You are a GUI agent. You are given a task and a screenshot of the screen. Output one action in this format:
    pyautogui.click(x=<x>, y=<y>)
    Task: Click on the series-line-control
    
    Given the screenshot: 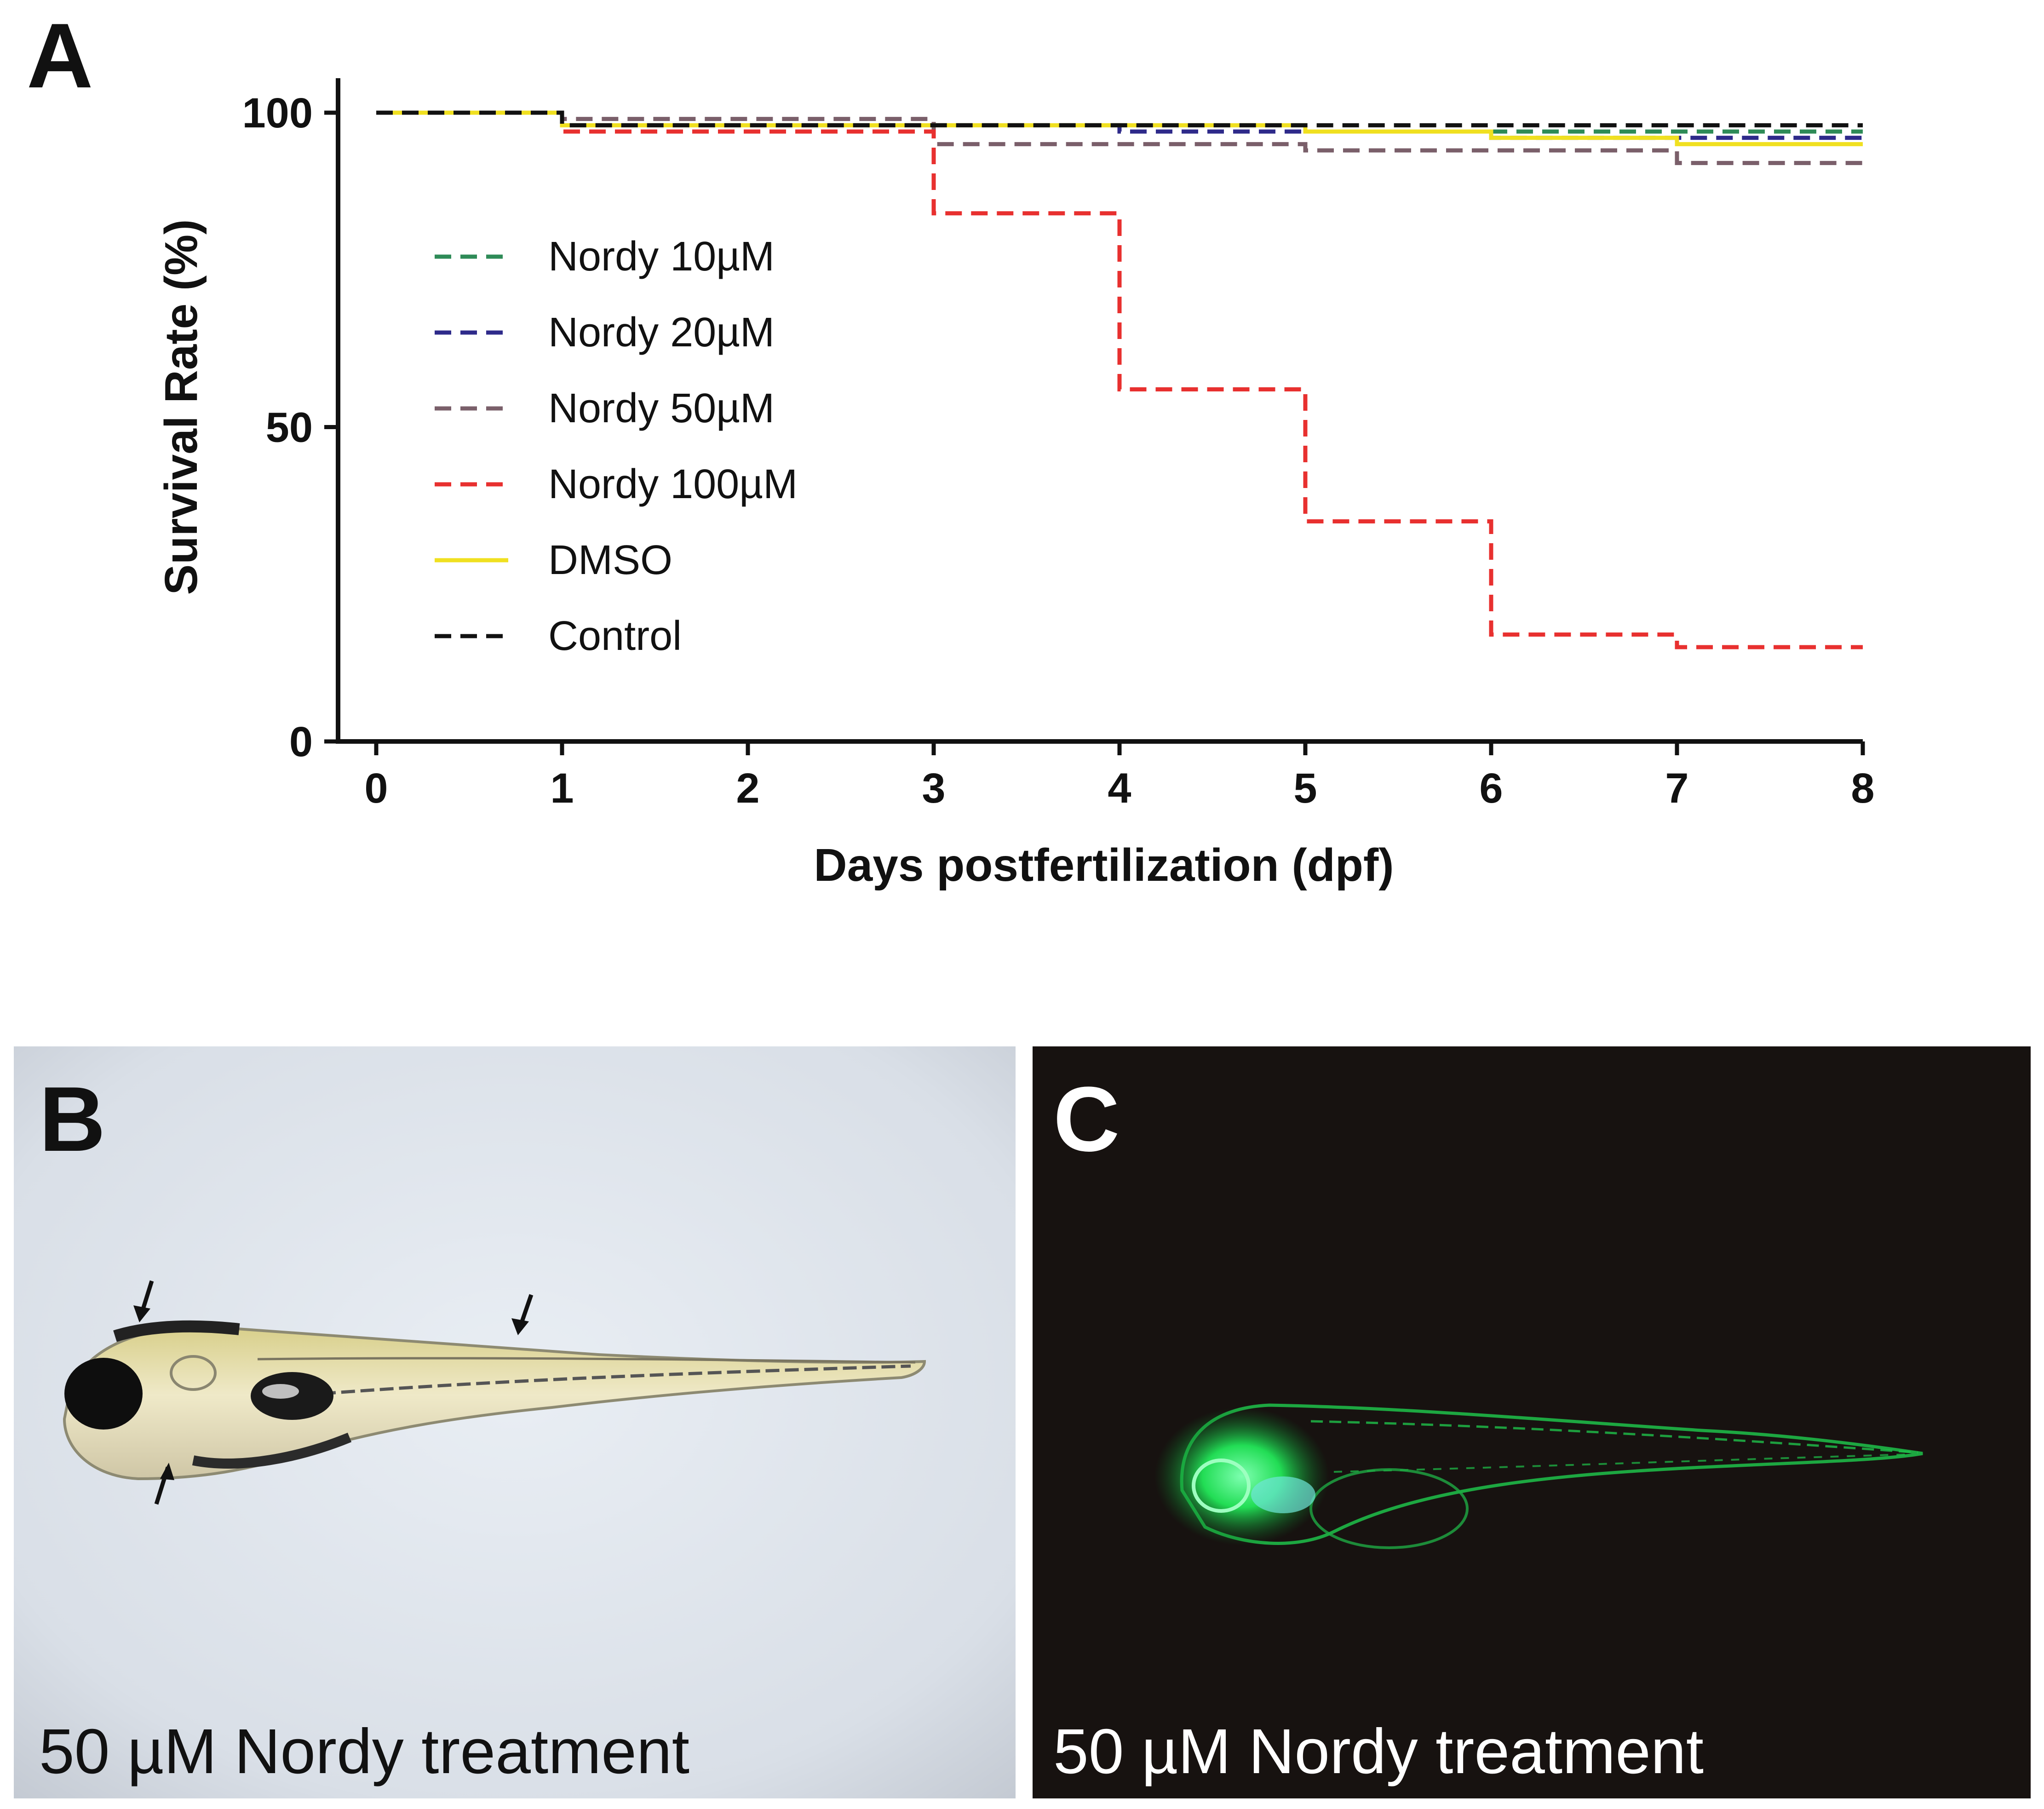 What is the action you would take?
    pyautogui.click(x=1119, y=119)
    